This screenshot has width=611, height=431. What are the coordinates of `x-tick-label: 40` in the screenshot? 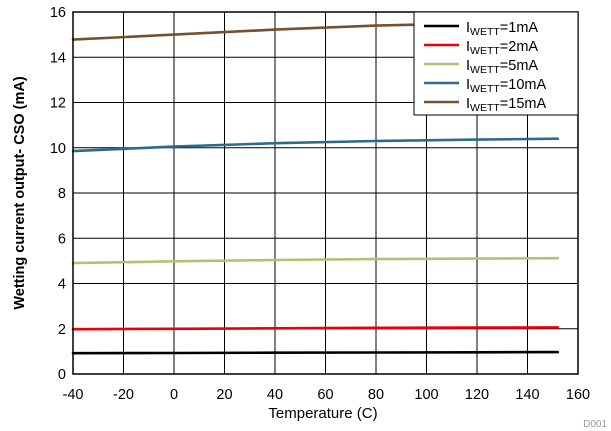 It's located at (275, 395).